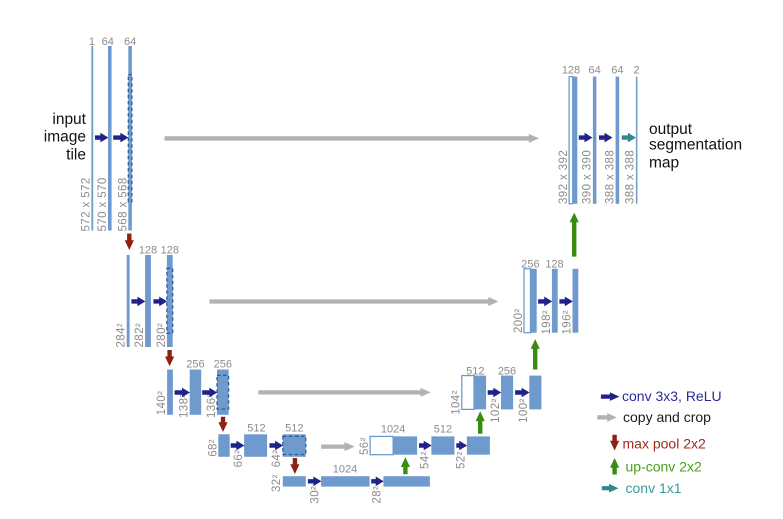  Describe the element at coordinates (695, 145) in the screenshot. I see `svg-text: segmentation` at that location.